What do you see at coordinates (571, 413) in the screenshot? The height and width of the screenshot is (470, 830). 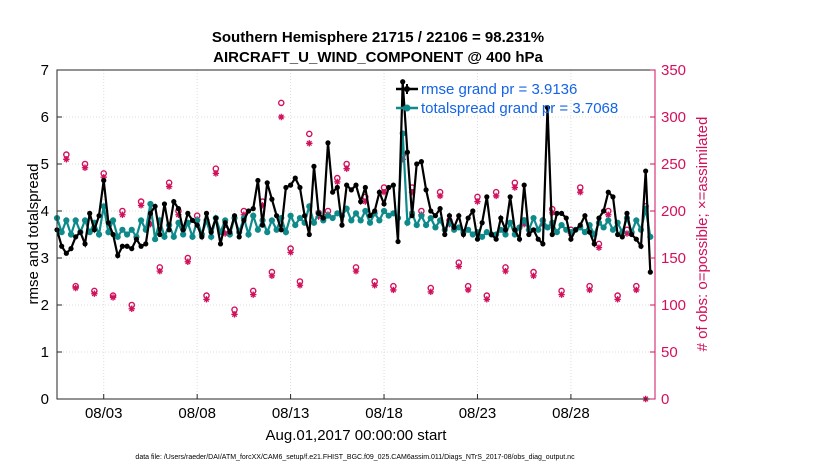 I see `x-tick-label: 08/28` at bounding box center [571, 413].